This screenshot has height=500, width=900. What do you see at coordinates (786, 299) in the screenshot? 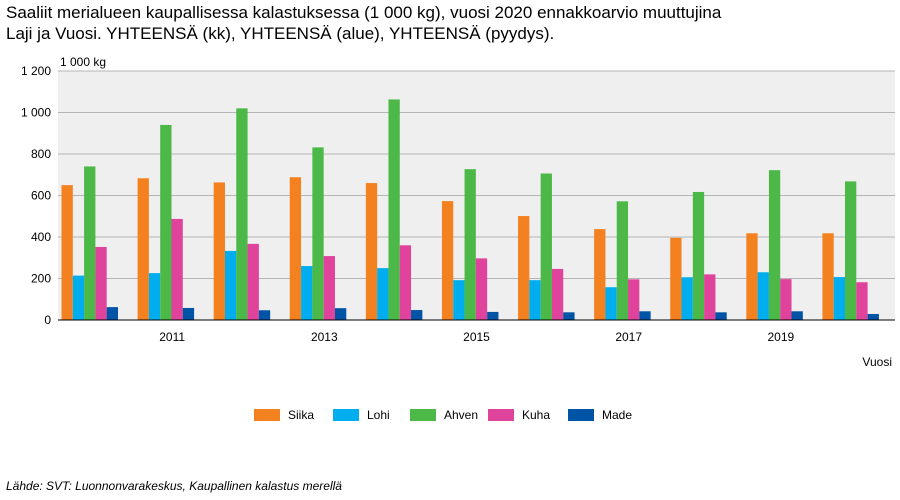
I see `bar-kuha-2019` at bounding box center [786, 299].